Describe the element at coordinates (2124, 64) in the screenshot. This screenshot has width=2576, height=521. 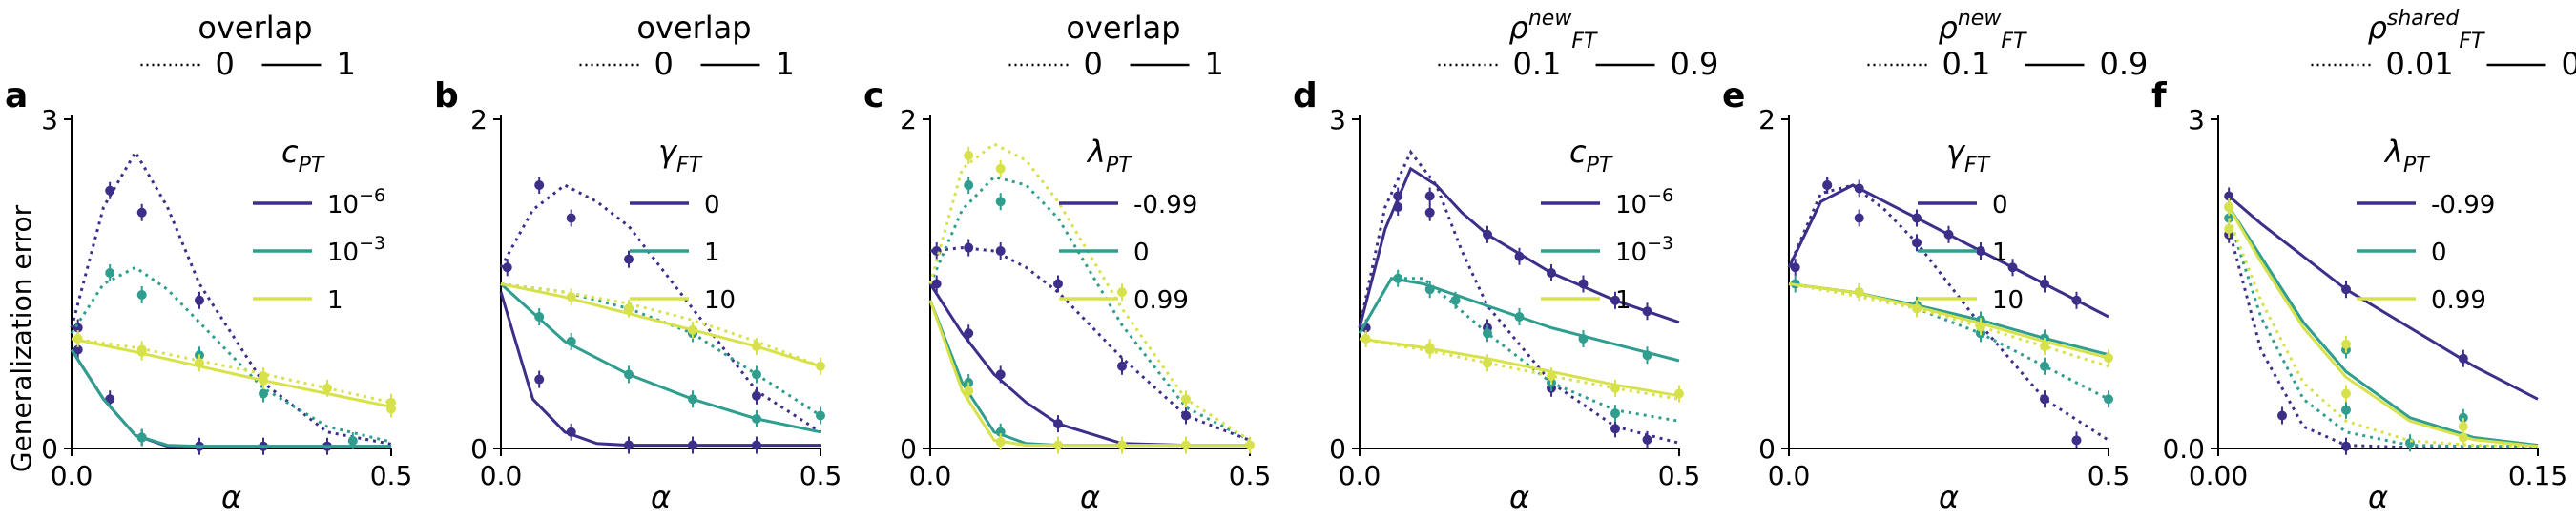
I see `top-legend-solid-label: 0.9` at that location.